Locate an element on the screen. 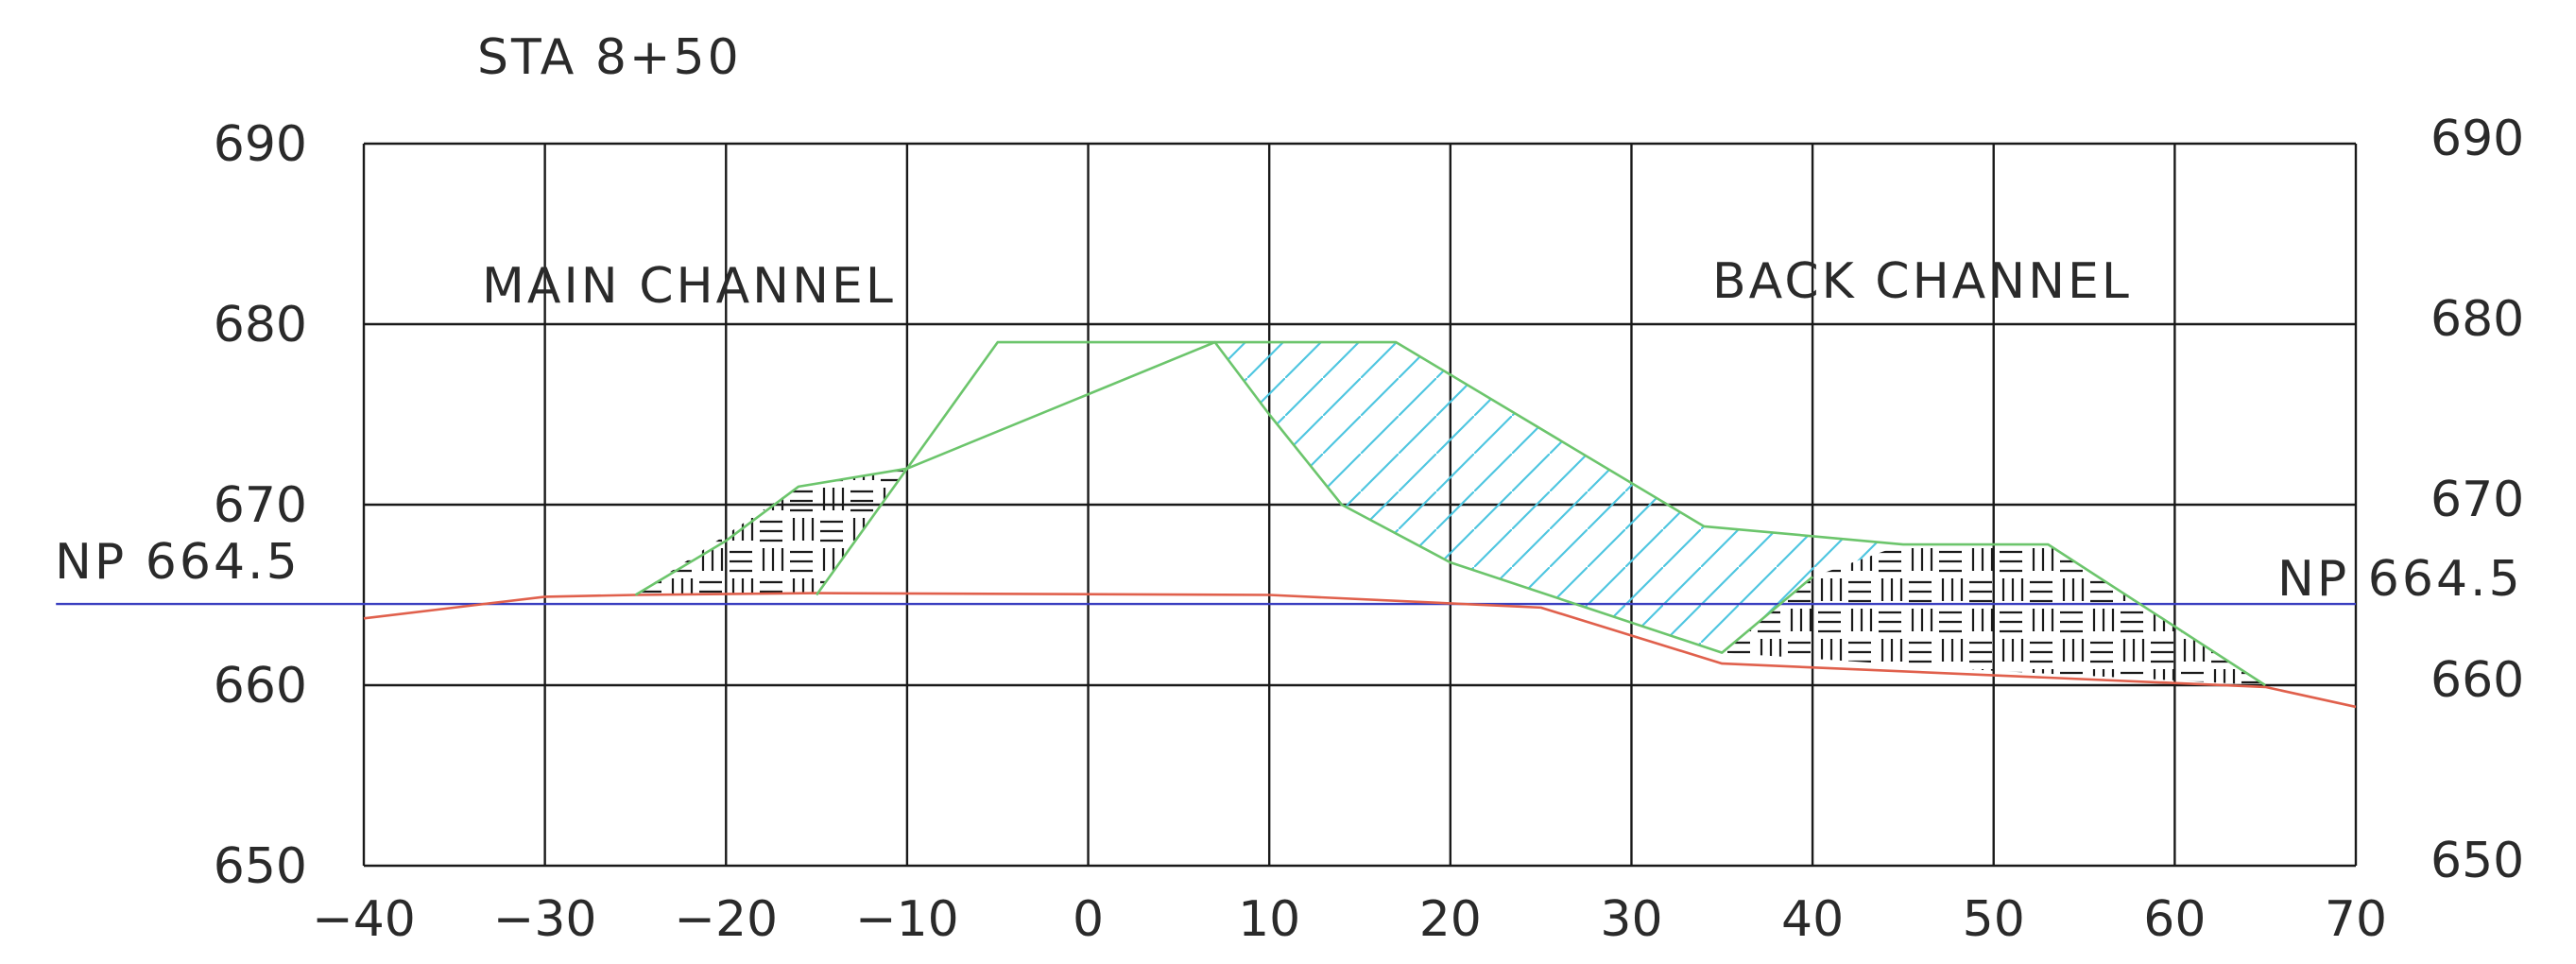 This screenshot has height=964, width=2576. x-tick-label-0: −40 is located at coordinates (364, 919).